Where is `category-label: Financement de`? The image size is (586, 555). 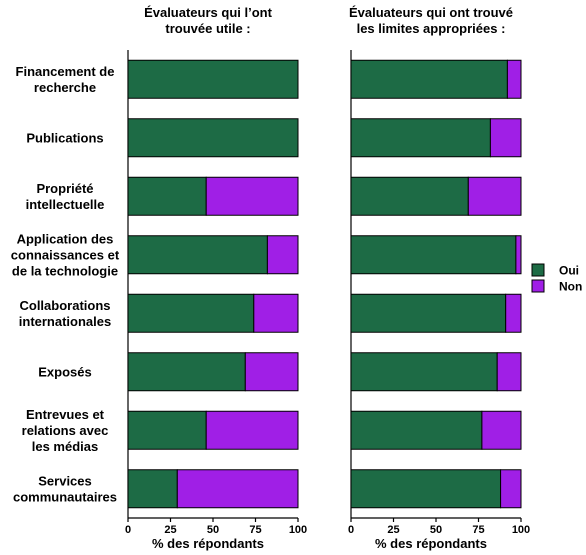
category-label: Financement de is located at coordinates (65, 71).